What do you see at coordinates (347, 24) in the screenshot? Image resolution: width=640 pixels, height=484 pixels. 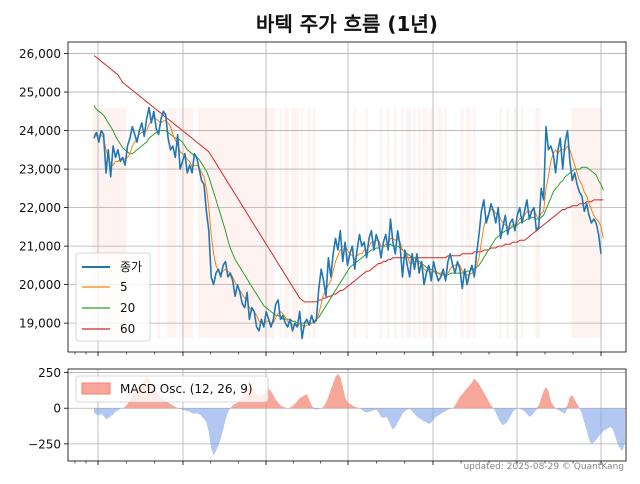 I see `chart-title: 바텍 주가 흐름 (1년)` at bounding box center [347, 24].